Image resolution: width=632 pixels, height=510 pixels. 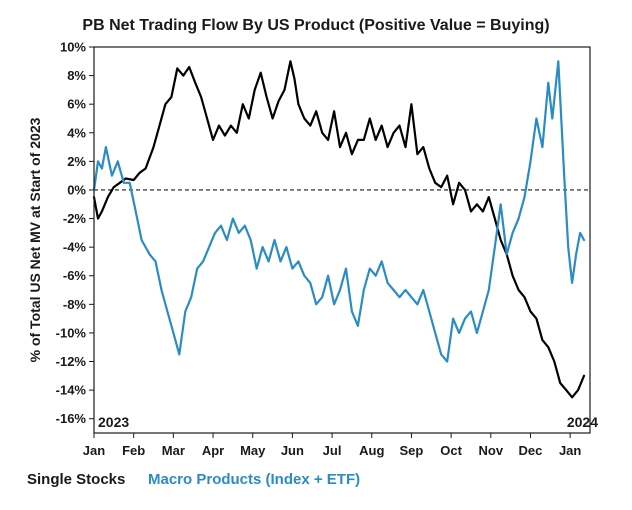 I want to click on y-tick-label: 0%, so click(x=76, y=189).